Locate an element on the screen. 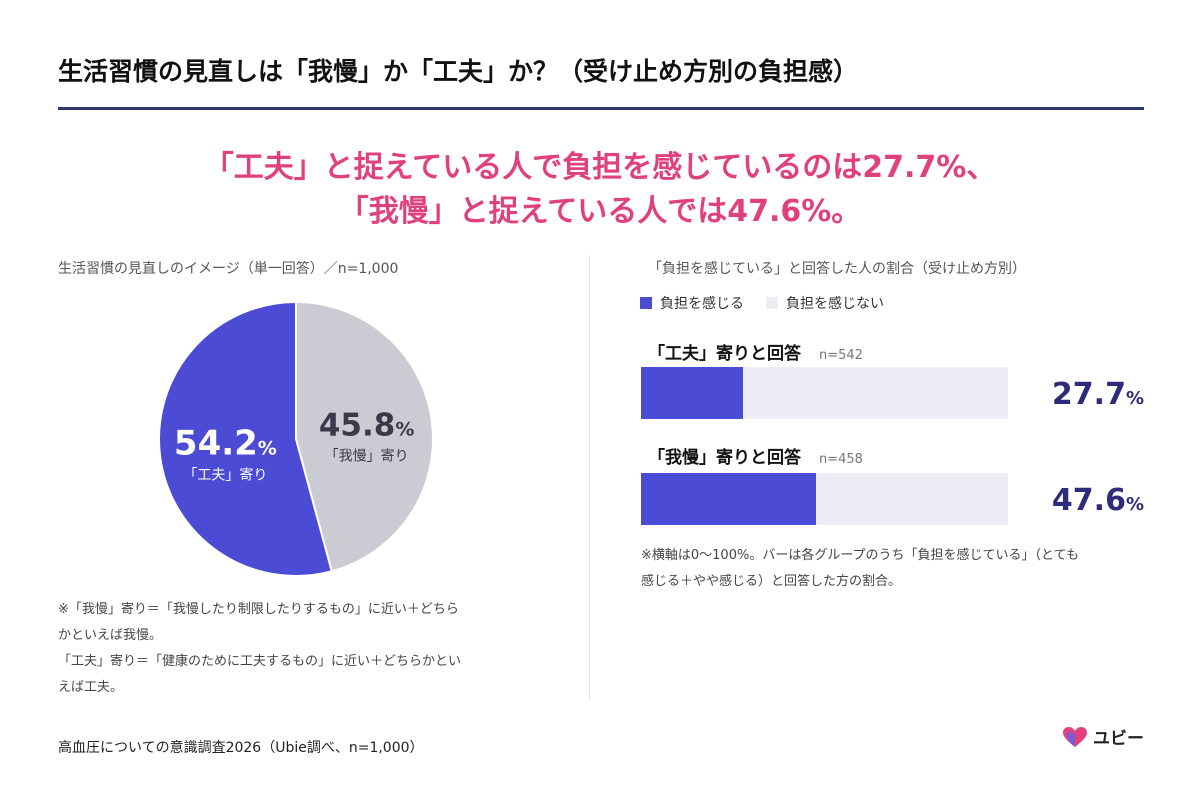 The image size is (1200, 800). heart-logo-icon is located at coordinates (1075, 736).